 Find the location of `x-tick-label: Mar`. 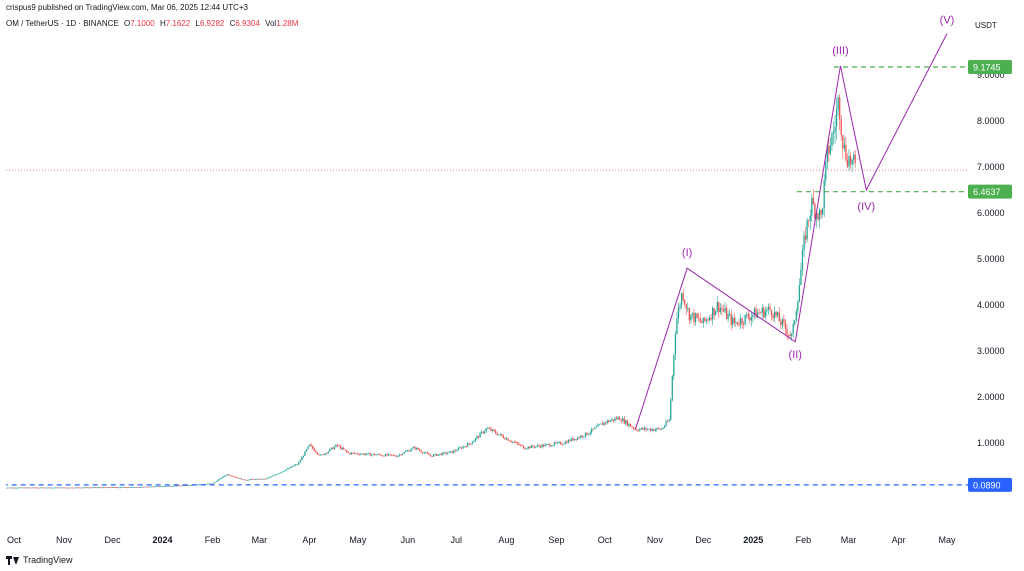

x-tick-label: Mar is located at coordinates (260, 540).